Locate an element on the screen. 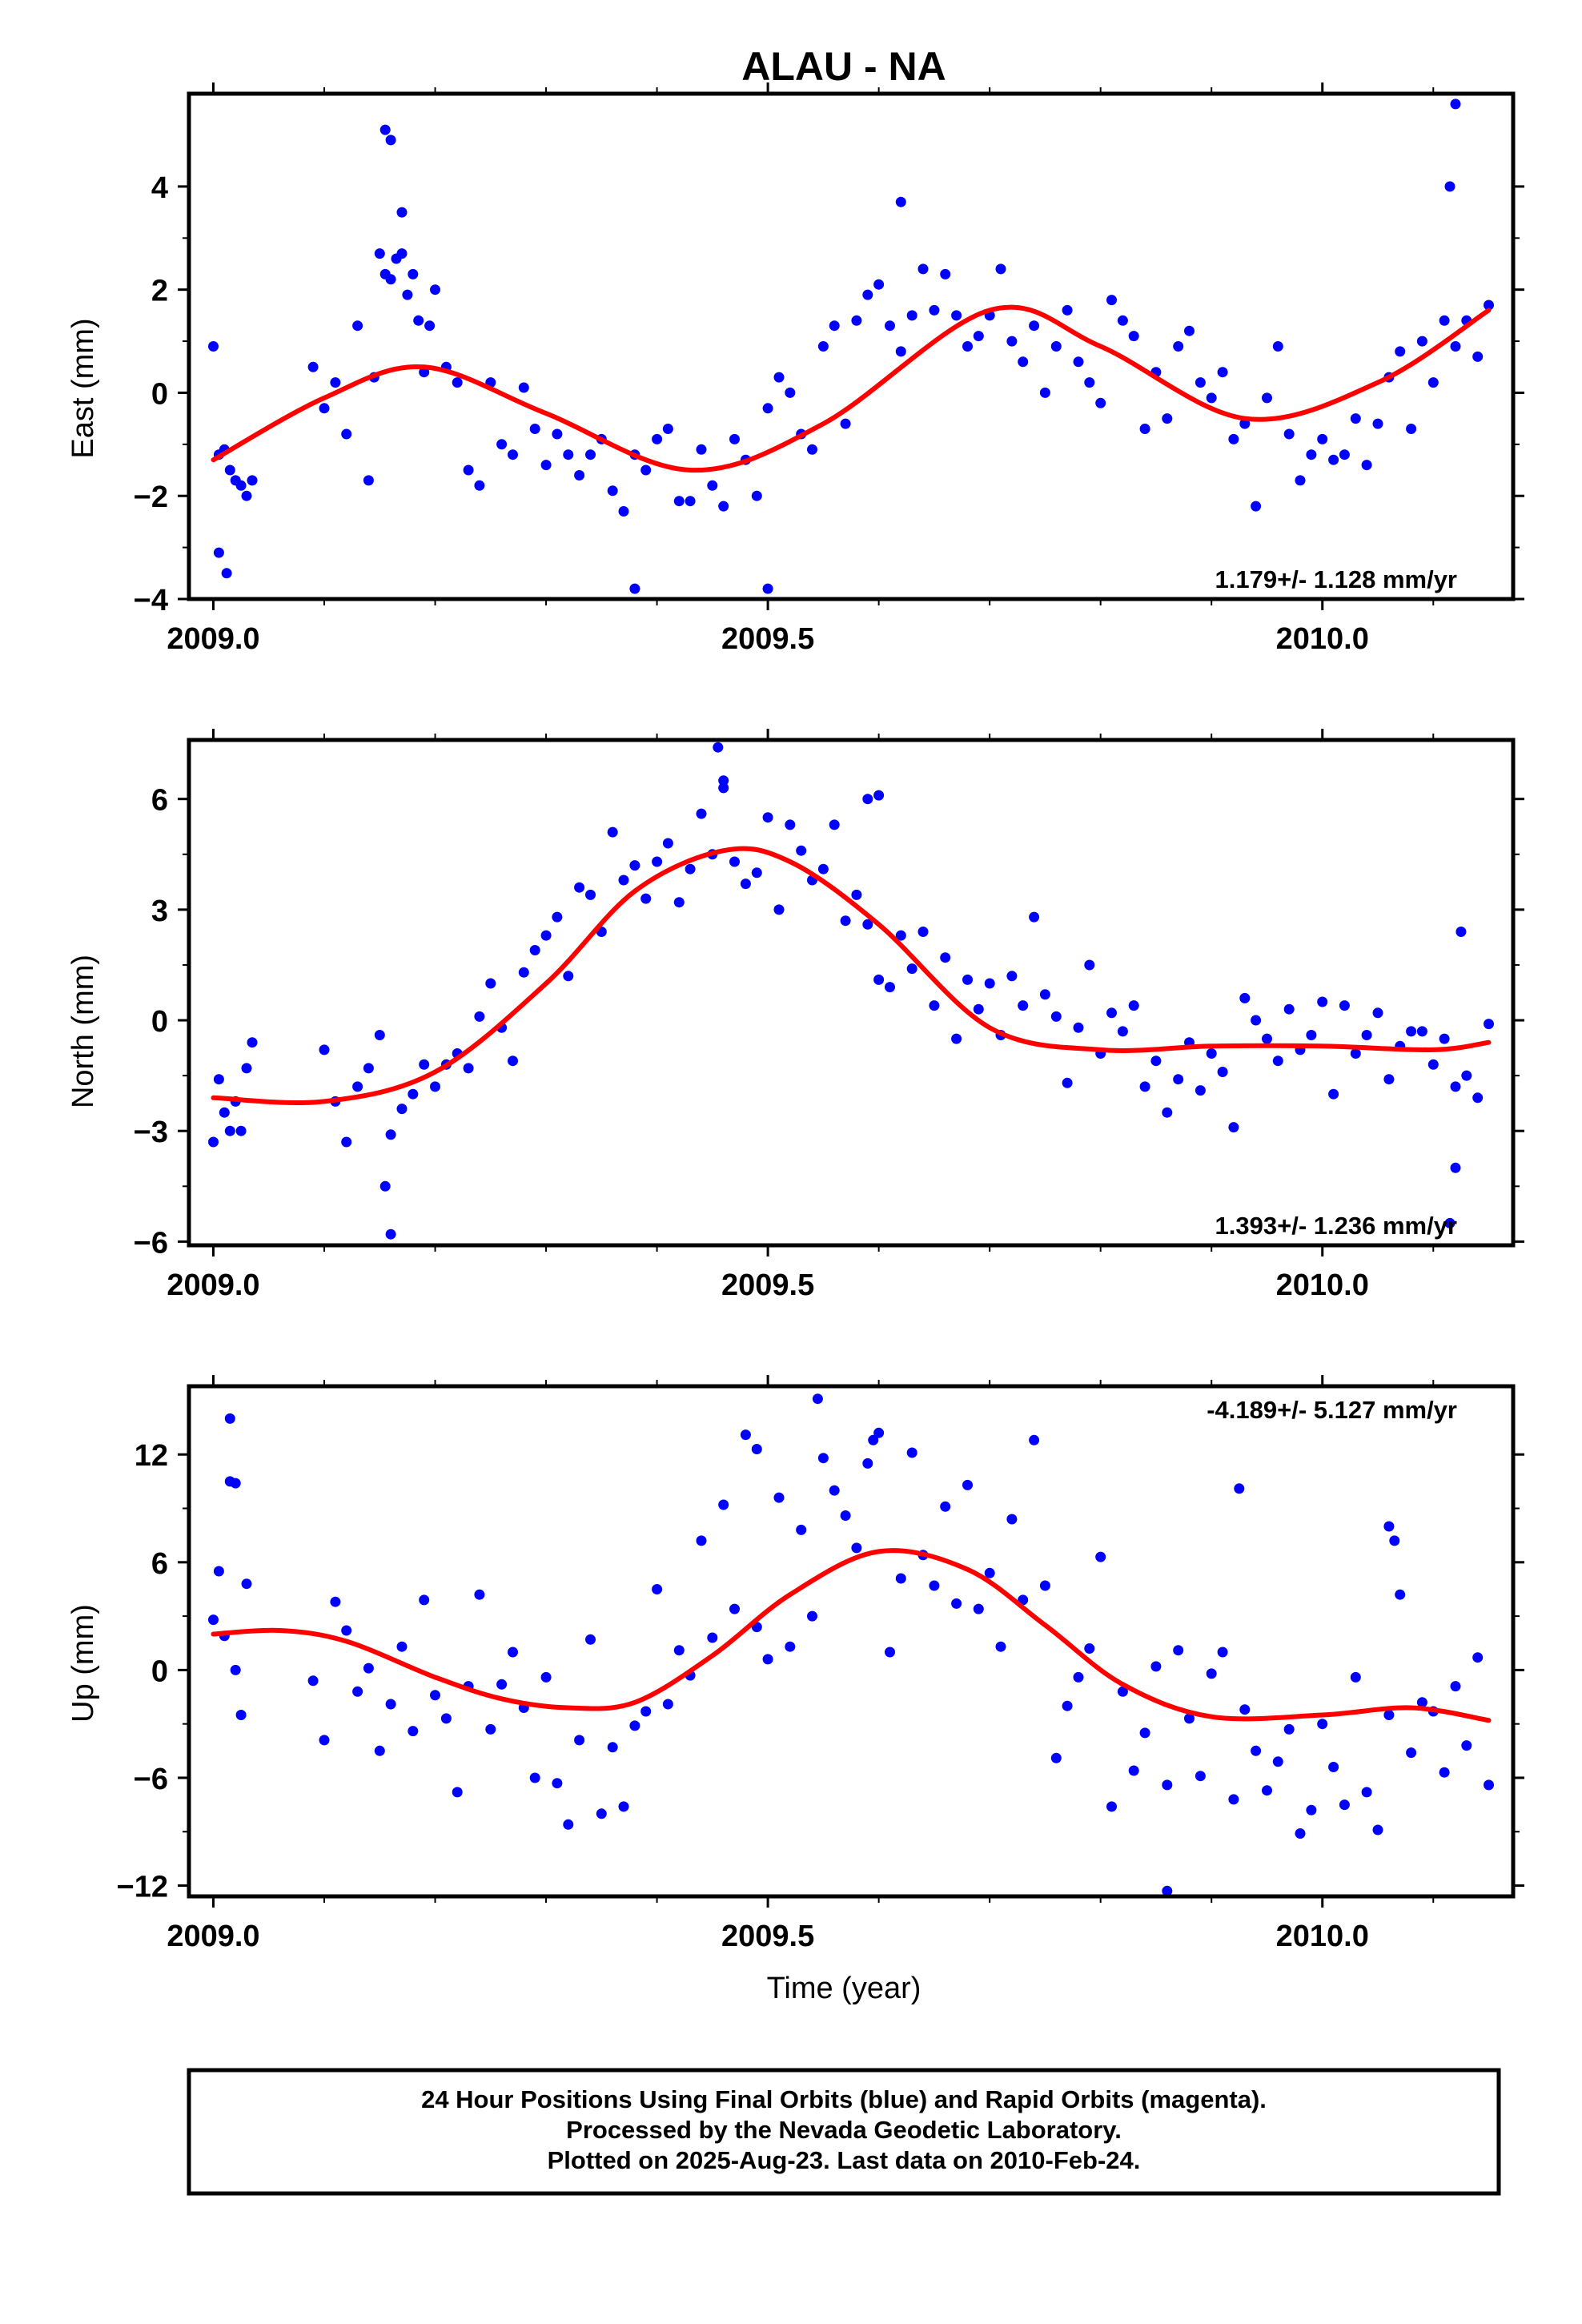  east-fit-curve is located at coordinates (851, 388).